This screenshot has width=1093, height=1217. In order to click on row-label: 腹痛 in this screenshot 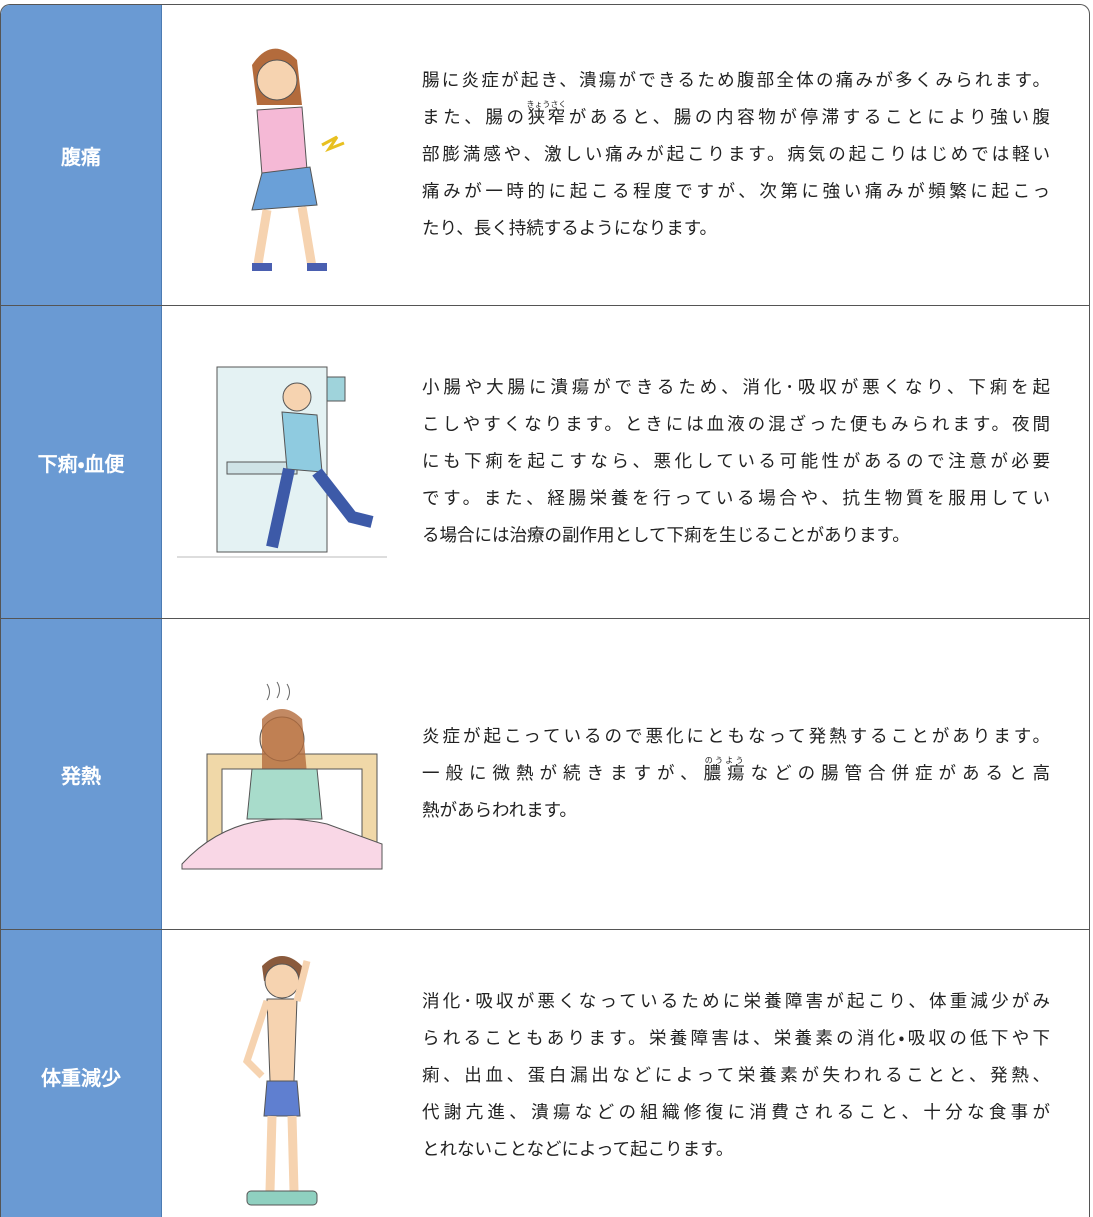, I will do `click(81, 155)`.